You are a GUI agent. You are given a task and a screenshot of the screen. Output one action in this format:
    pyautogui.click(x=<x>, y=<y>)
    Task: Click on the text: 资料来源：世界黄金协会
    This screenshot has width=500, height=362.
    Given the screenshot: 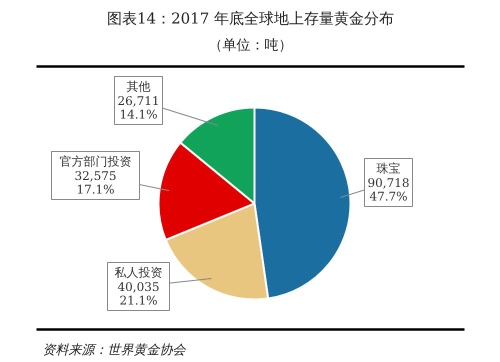 What is the action you would take?
    pyautogui.click(x=114, y=350)
    